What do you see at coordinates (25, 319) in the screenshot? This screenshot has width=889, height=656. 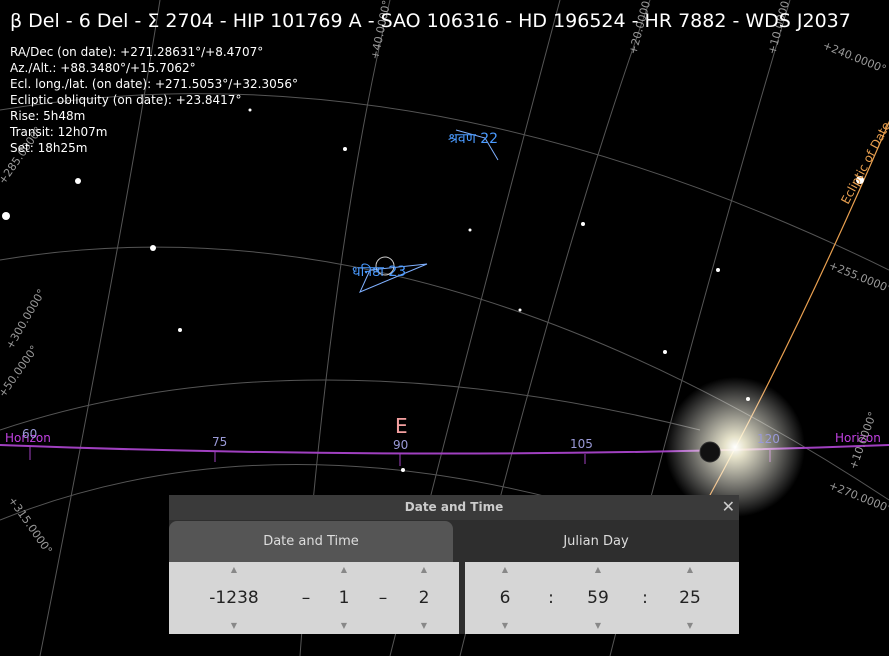 I see `grid-label: +300.0000°` at bounding box center [25, 319].